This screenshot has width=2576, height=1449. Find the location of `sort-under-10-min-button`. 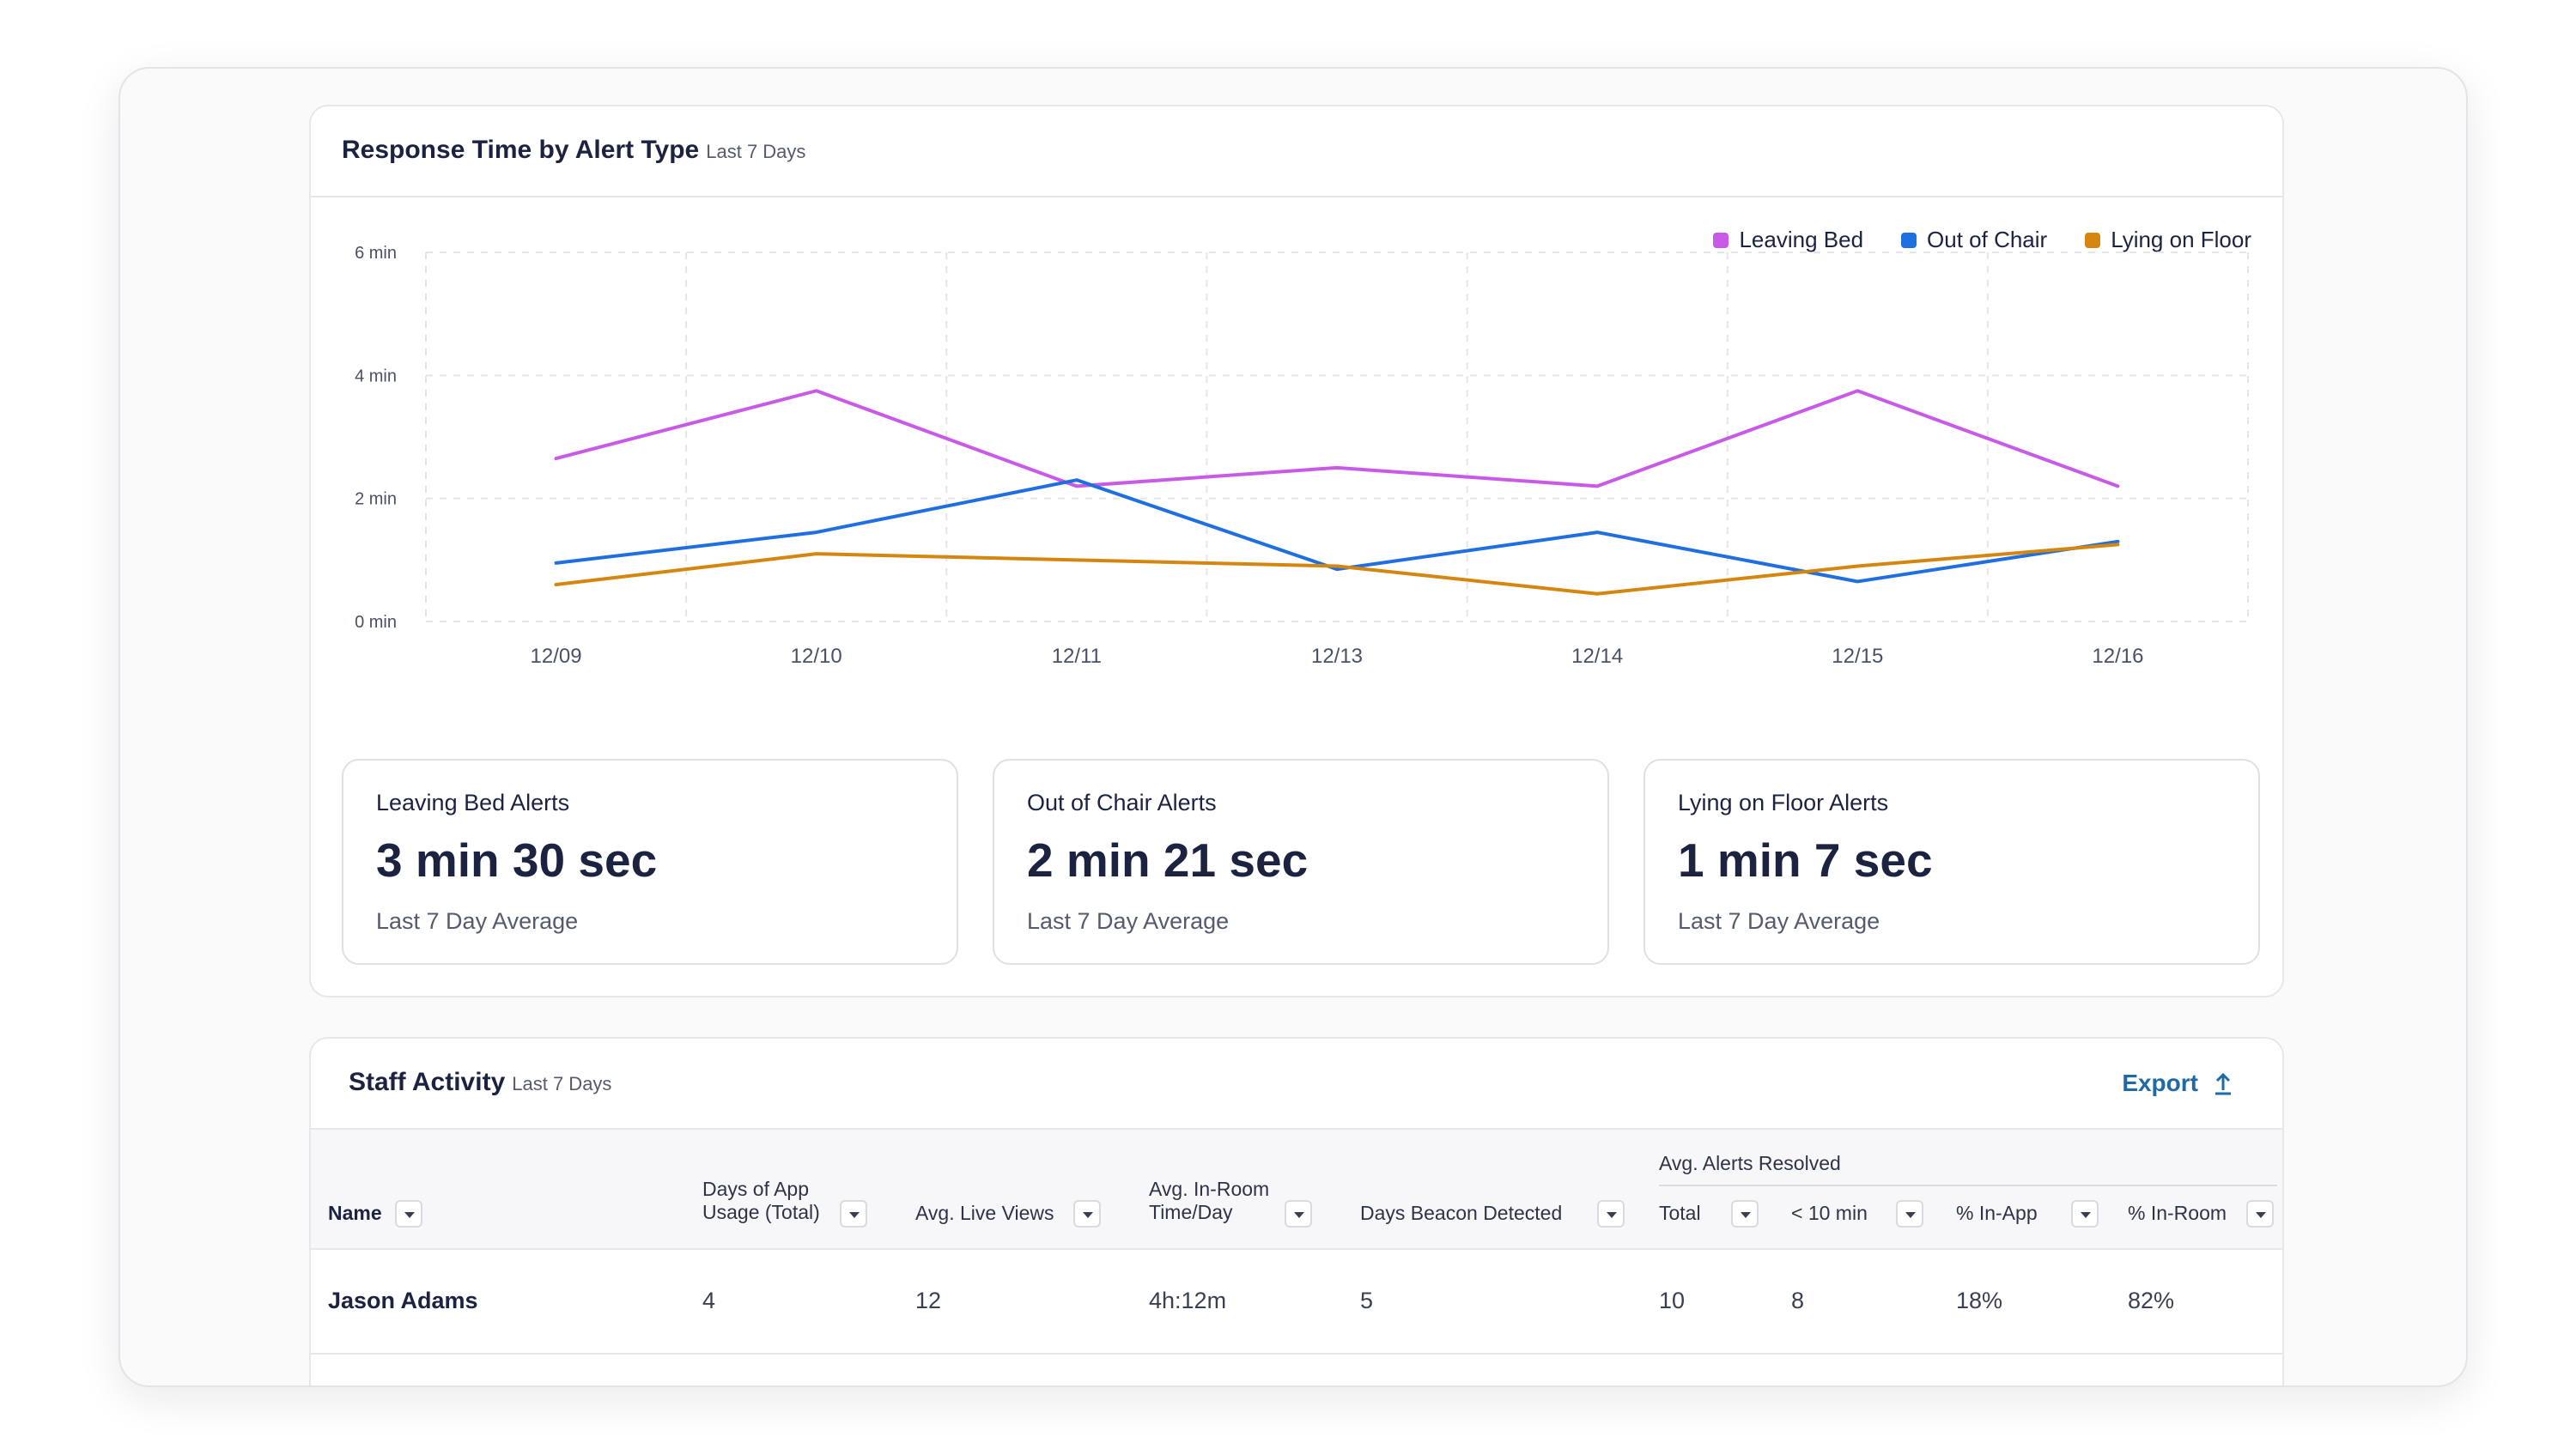

sort-under-10-min-button is located at coordinates (1909, 1214).